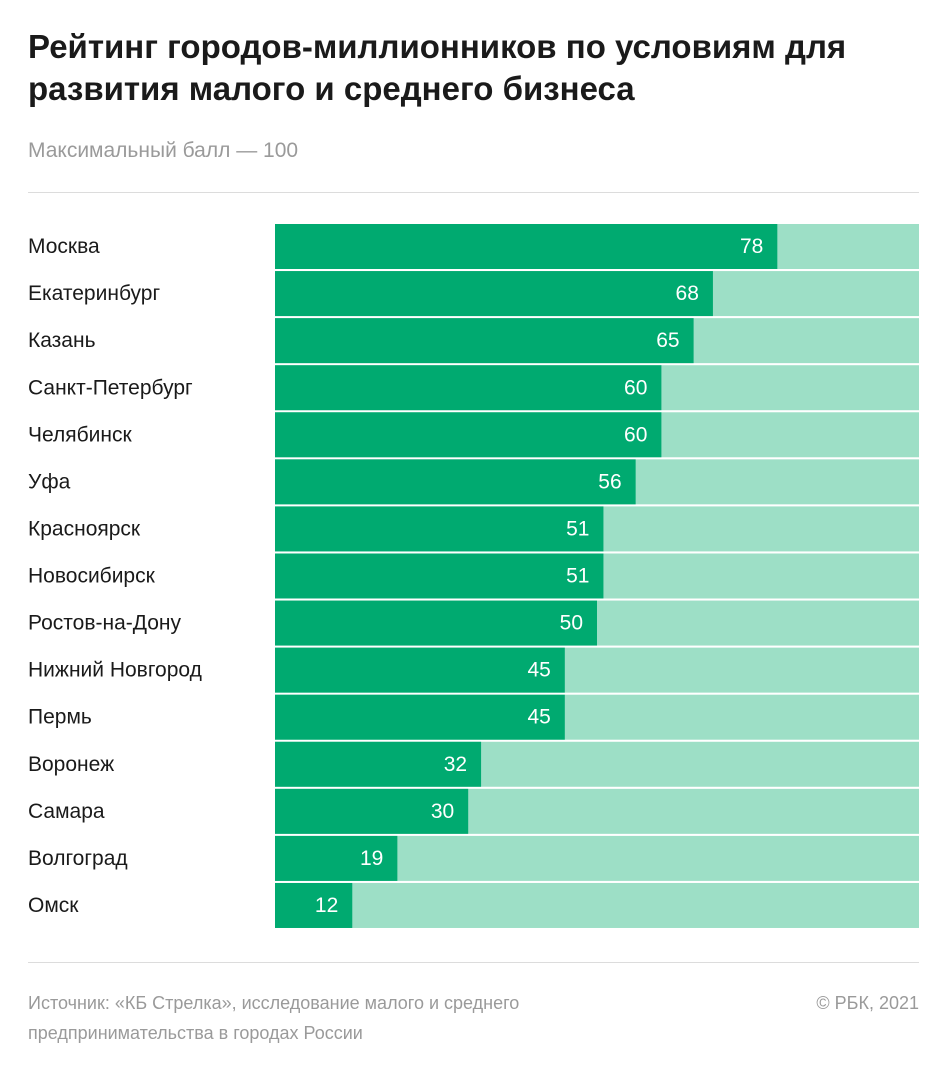  Describe the element at coordinates (571, 623) in the screenshot. I see `value-label: 50` at that location.